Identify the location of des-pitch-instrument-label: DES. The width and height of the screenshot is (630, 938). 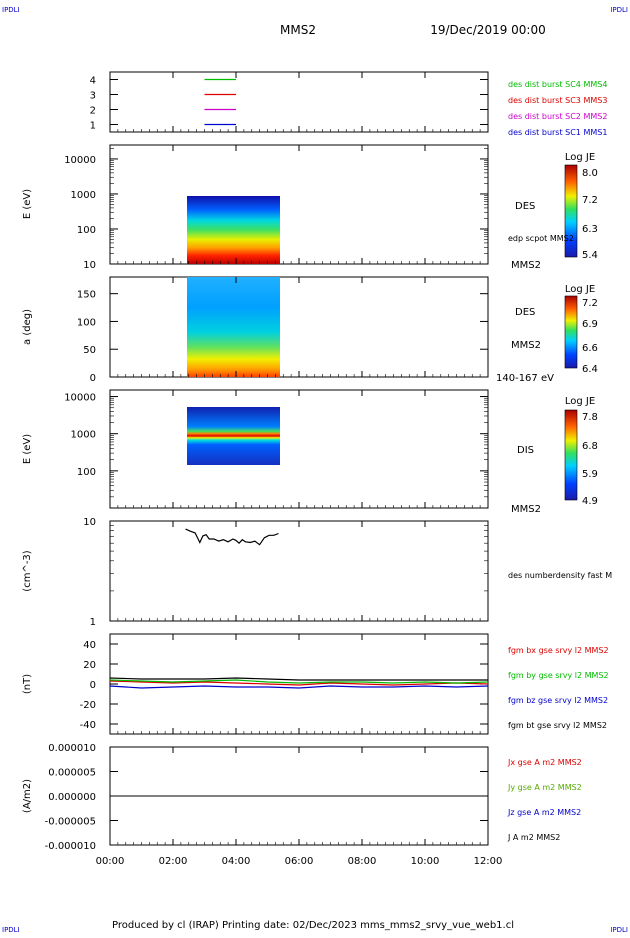
(525, 312).